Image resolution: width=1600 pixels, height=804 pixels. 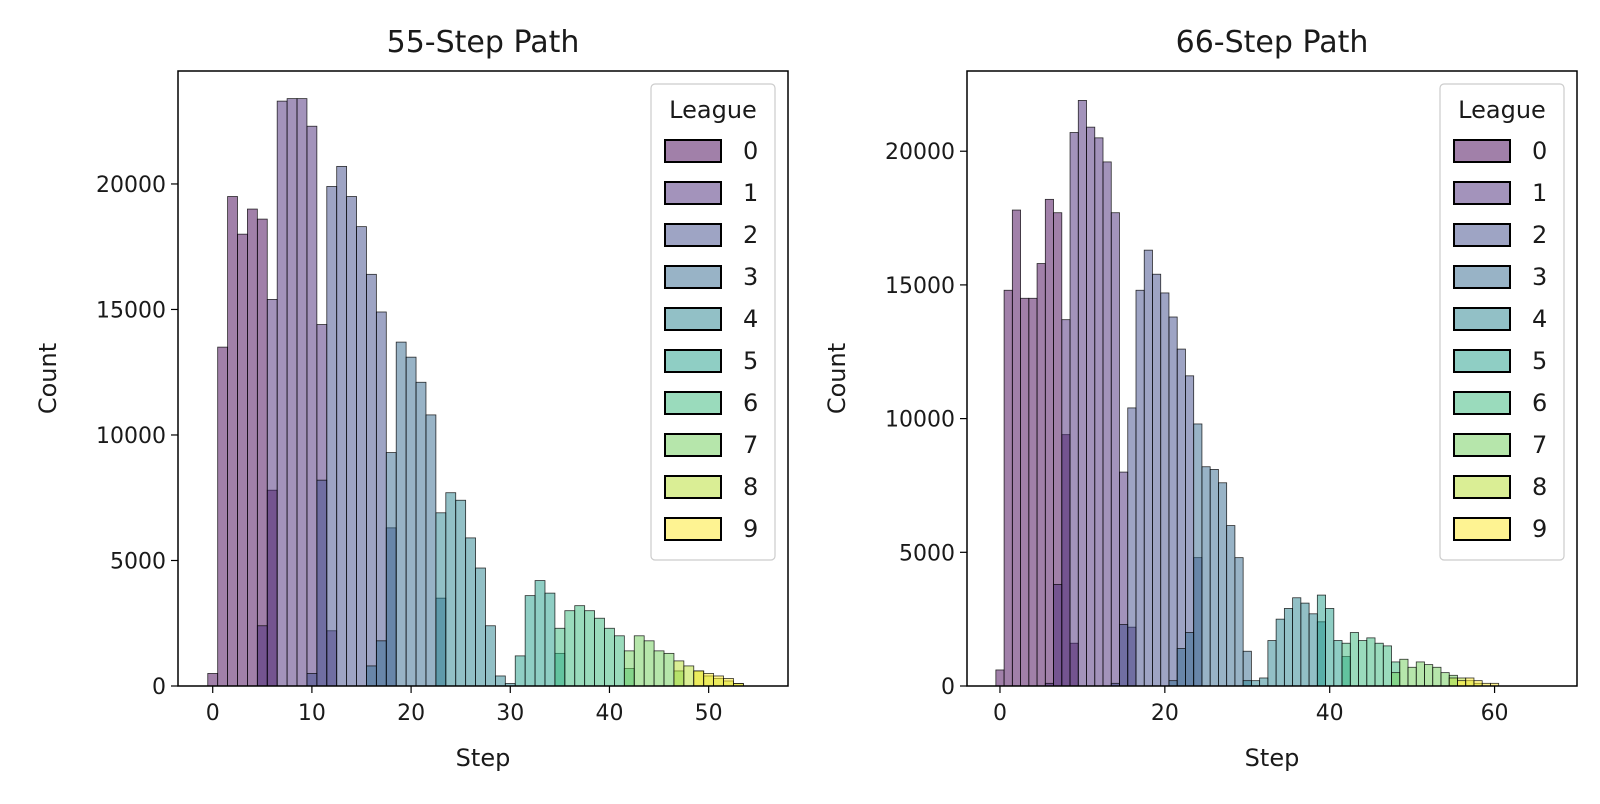 What do you see at coordinates (750, 361) in the screenshot?
I see `legend-label-5: 5` at bounding box center [750, 361].